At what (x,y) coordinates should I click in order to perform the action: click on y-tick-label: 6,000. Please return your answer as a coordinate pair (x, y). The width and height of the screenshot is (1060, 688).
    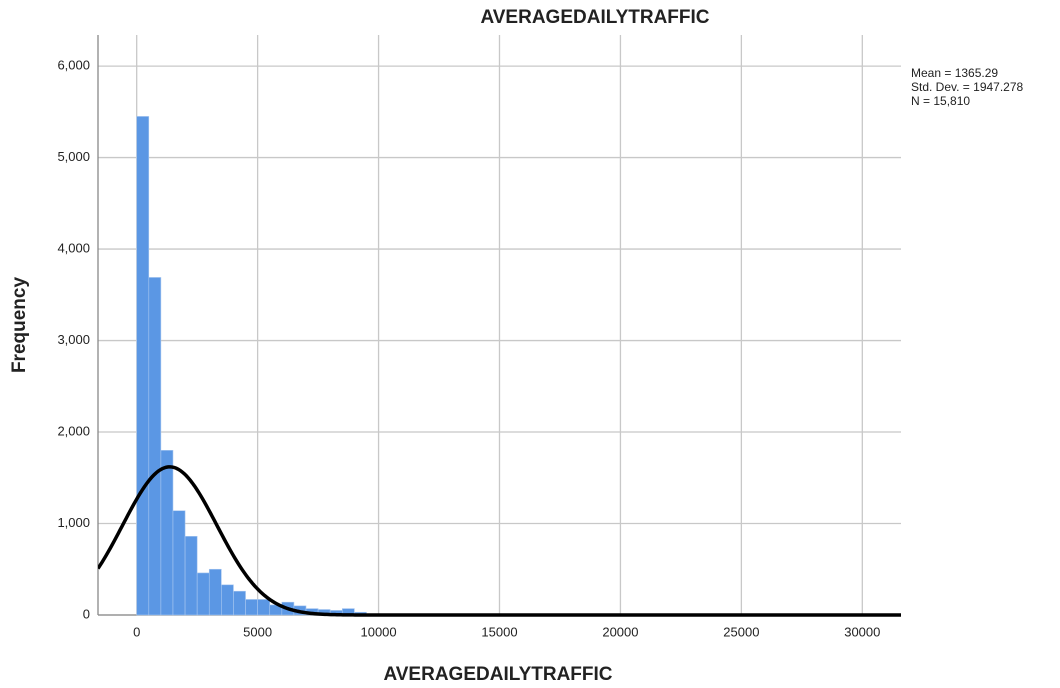
    Looking at the image, I should click on (73, 65).